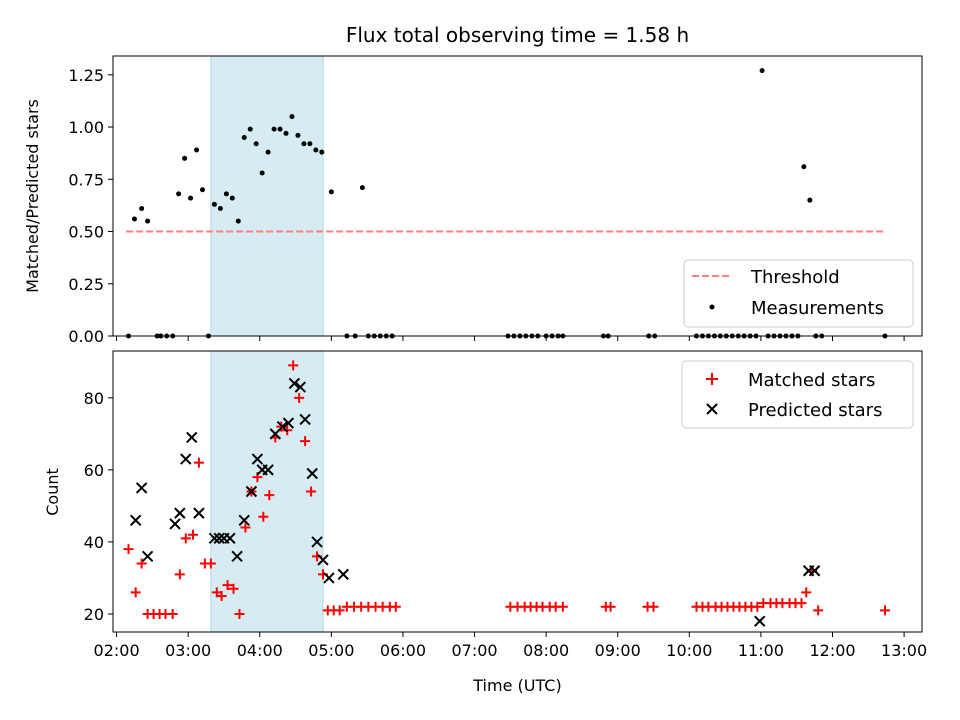  I want to click on x-tick-label: 03:00, so click(188, 650).